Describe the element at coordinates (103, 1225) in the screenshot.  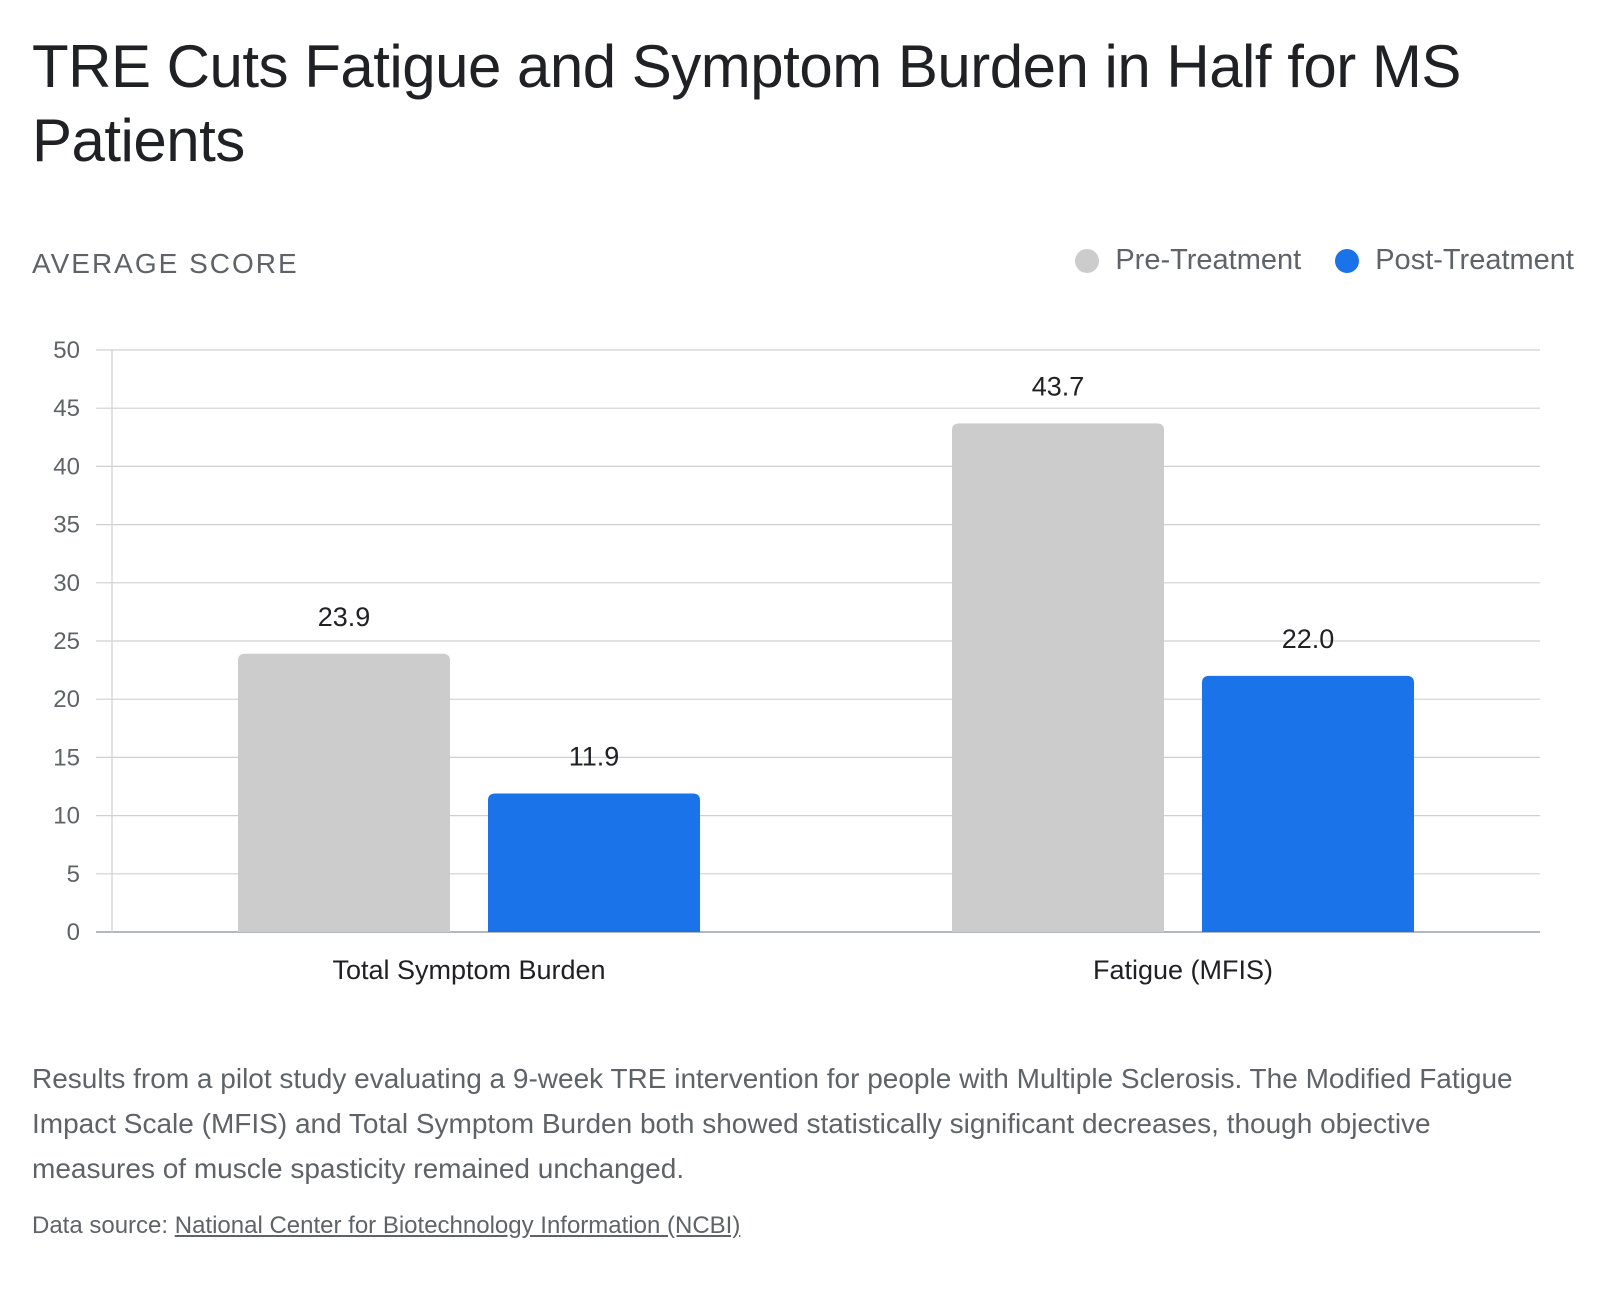
I see `data-source-prefix: Data source:` at that location.